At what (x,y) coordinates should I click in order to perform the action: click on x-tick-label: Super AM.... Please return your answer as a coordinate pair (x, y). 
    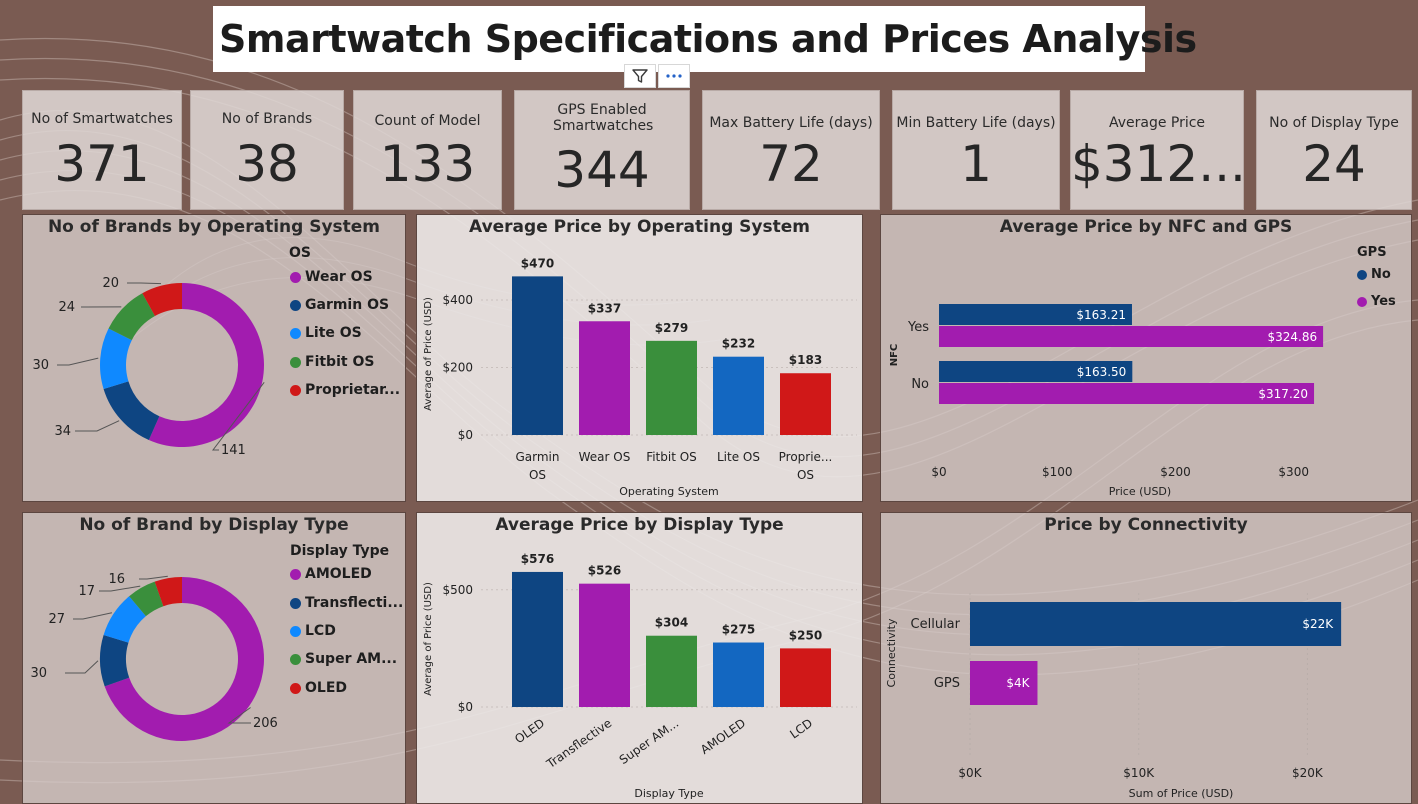
    Looking at the image, I should click on (649, 741).